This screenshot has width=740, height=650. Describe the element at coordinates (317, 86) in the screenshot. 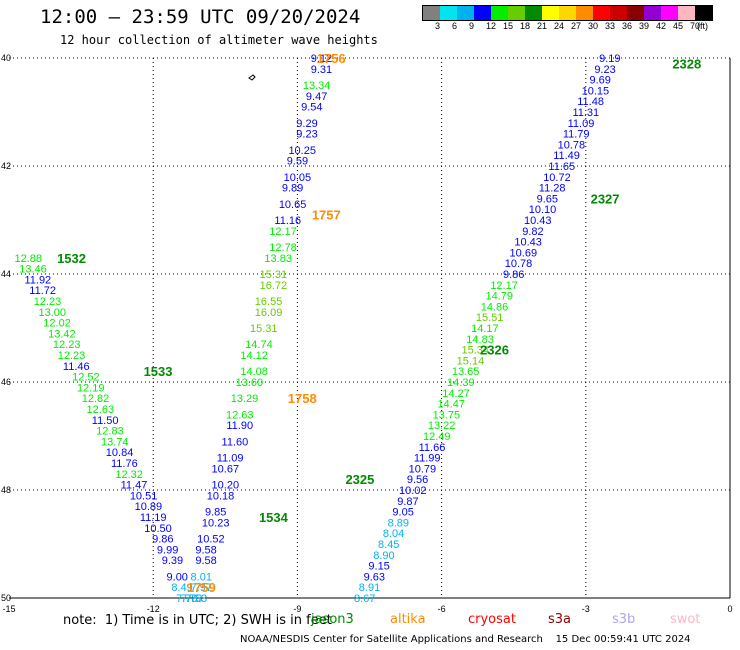

I see `wave-height-value: 13.34` at that location.